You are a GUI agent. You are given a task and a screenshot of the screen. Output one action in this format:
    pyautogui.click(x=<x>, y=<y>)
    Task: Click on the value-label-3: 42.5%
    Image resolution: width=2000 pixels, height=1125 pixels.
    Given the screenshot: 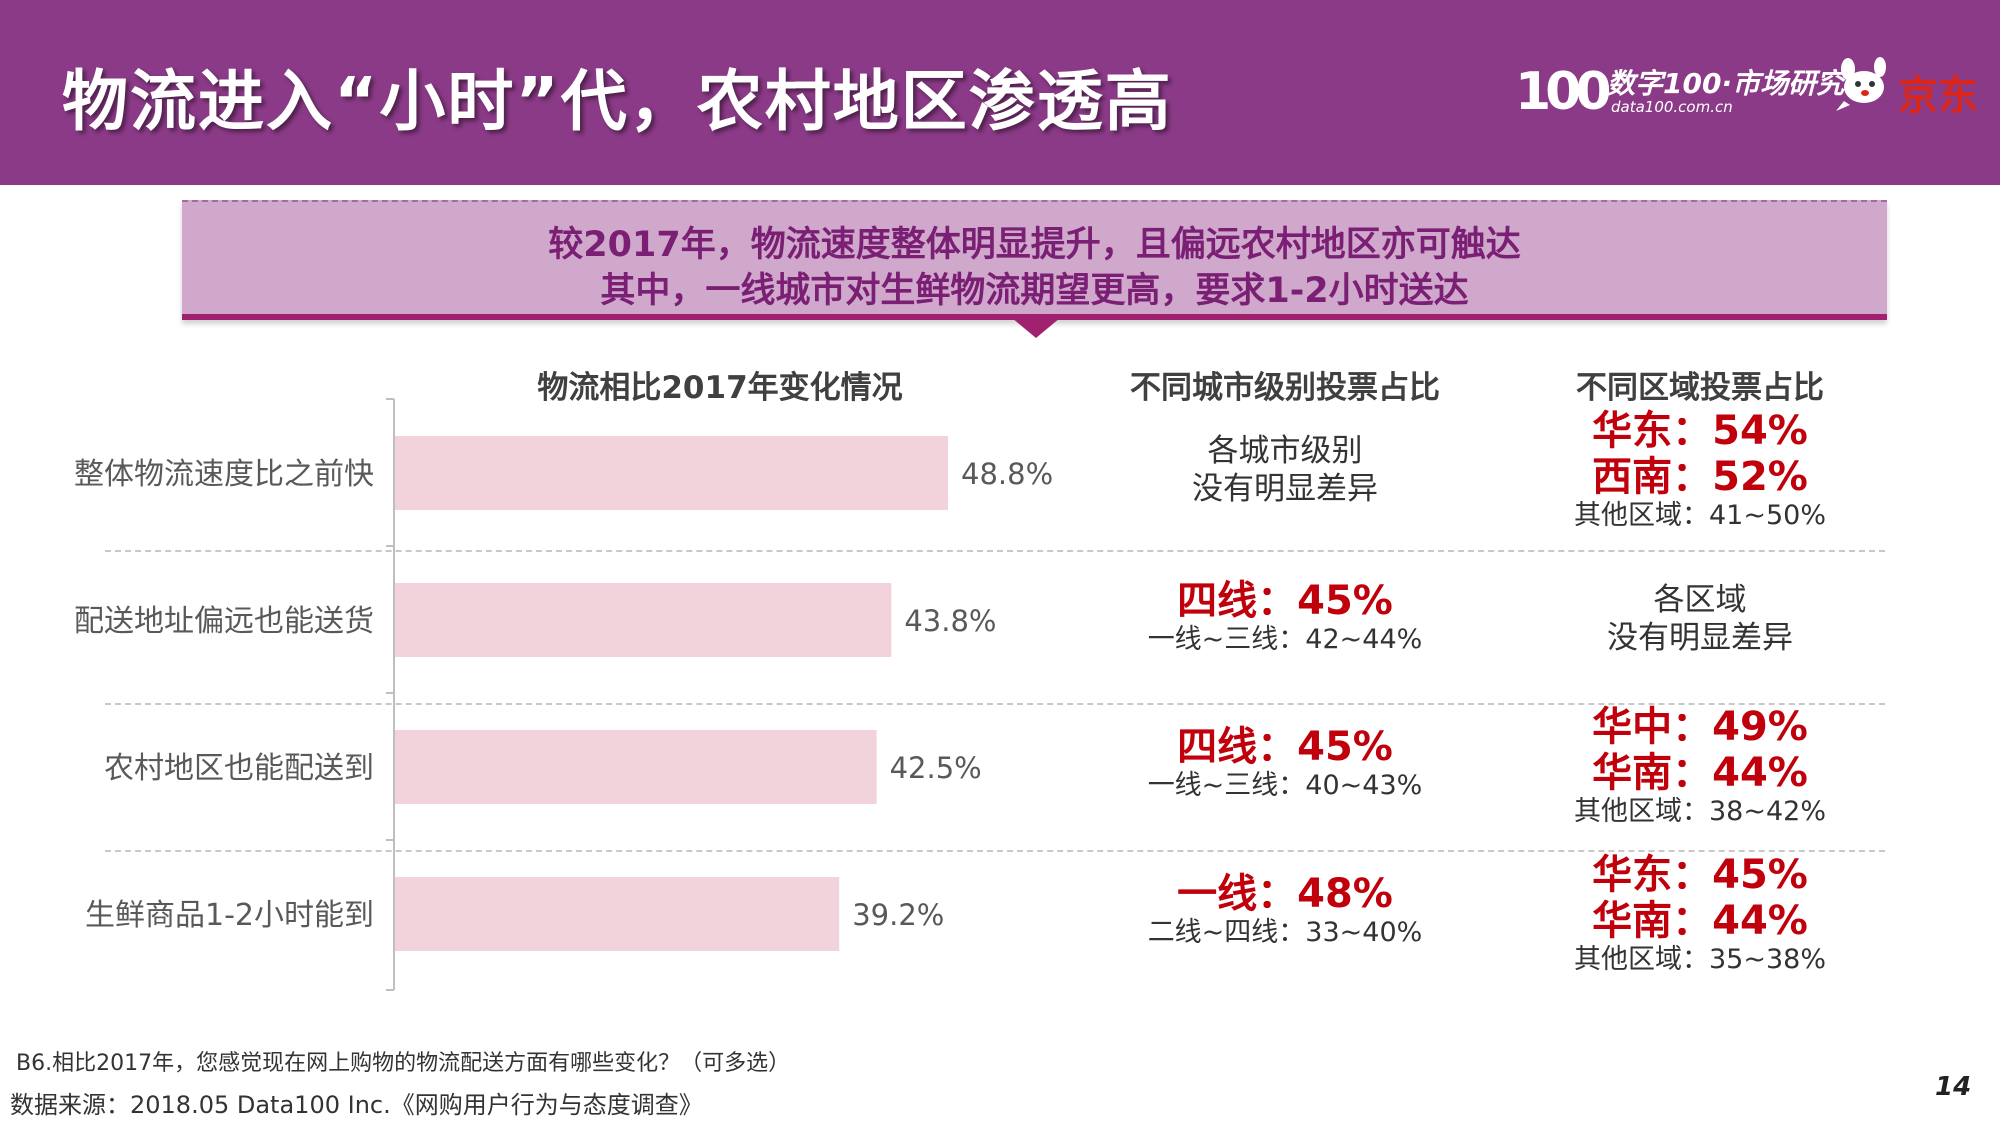 What is the action you would take?
    pyautogui.click(x=936, y=768)
    